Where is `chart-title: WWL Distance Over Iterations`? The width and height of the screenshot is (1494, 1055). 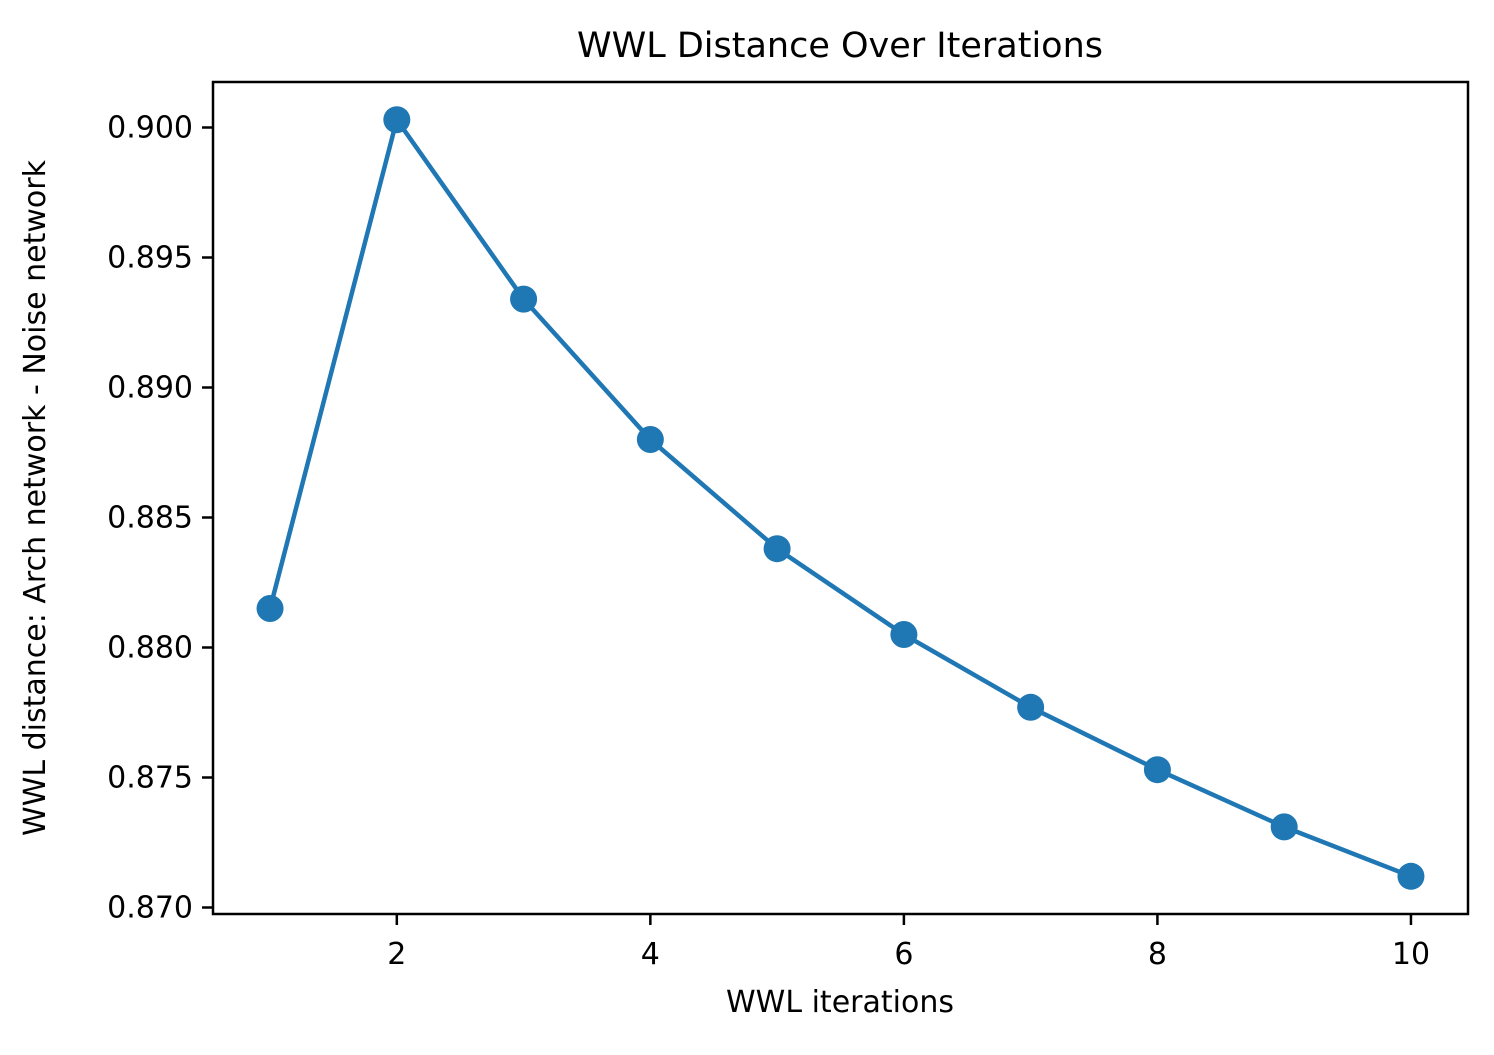
chart-title: WWL Distance Over Iterations is located at coordinates (840, 46).